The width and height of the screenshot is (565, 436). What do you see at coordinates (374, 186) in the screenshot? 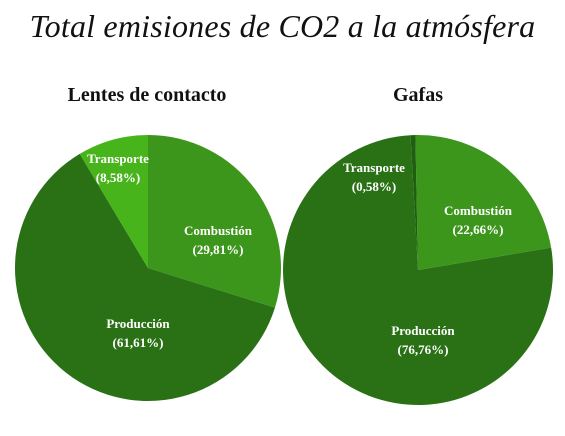
I see `slice-value-gafas-transporte: (0,58%)` at bounding box center [374, 186].